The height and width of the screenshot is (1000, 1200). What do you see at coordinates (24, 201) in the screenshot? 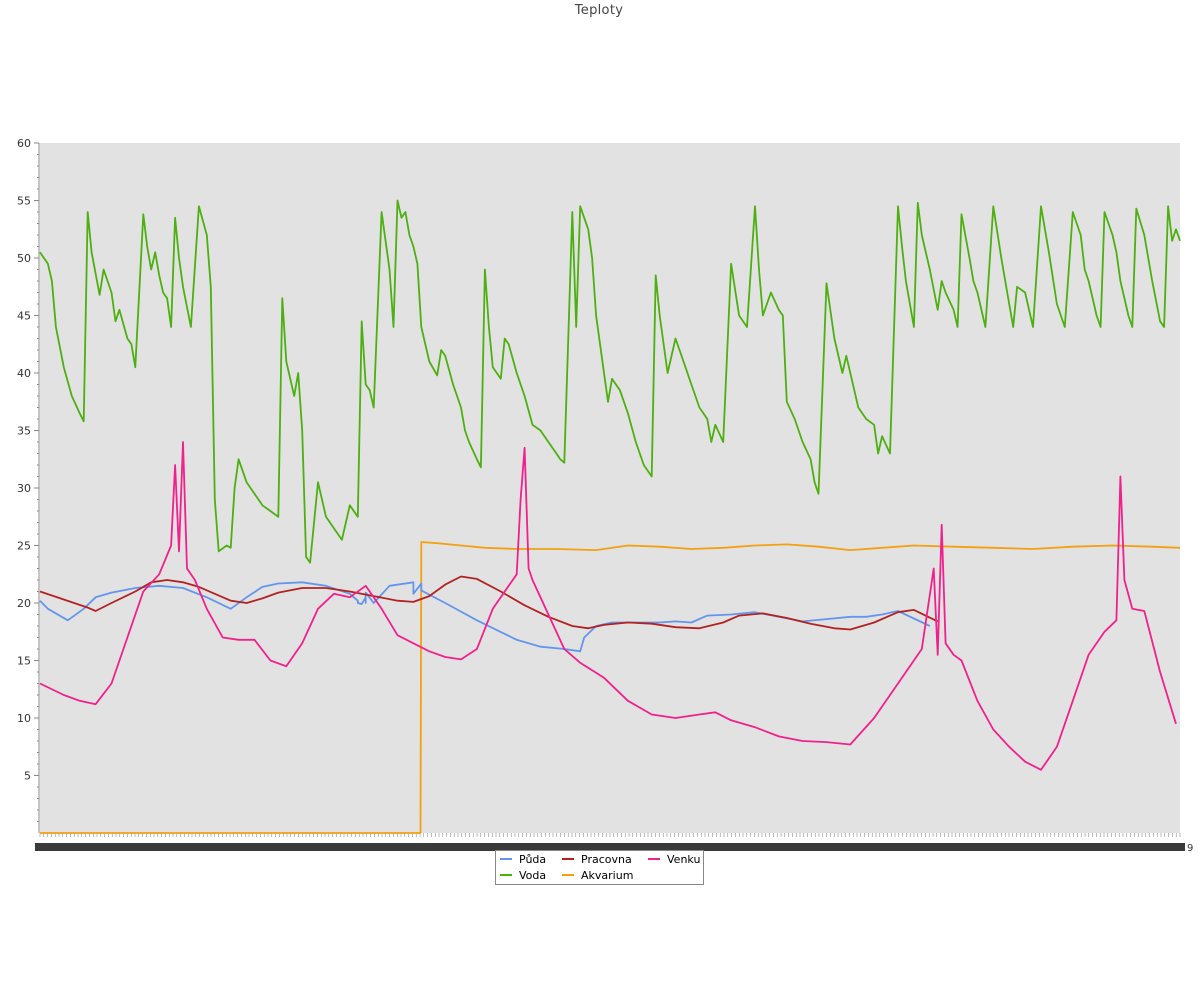
I see `y-tick-label: 55` at bounding box center [24, 201].